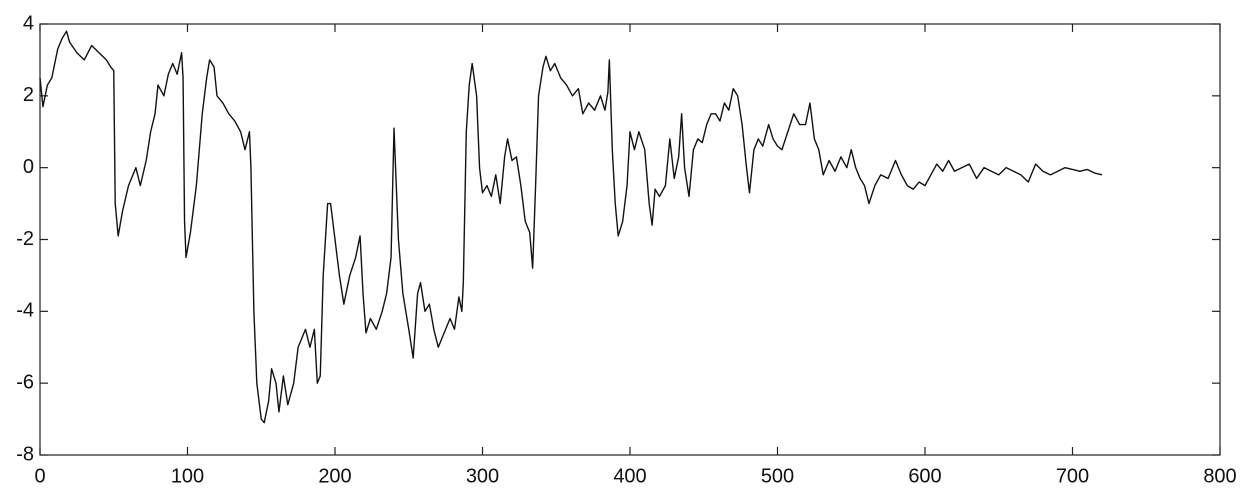  I want to click on x-tick-label: 200, so click(334, 476).